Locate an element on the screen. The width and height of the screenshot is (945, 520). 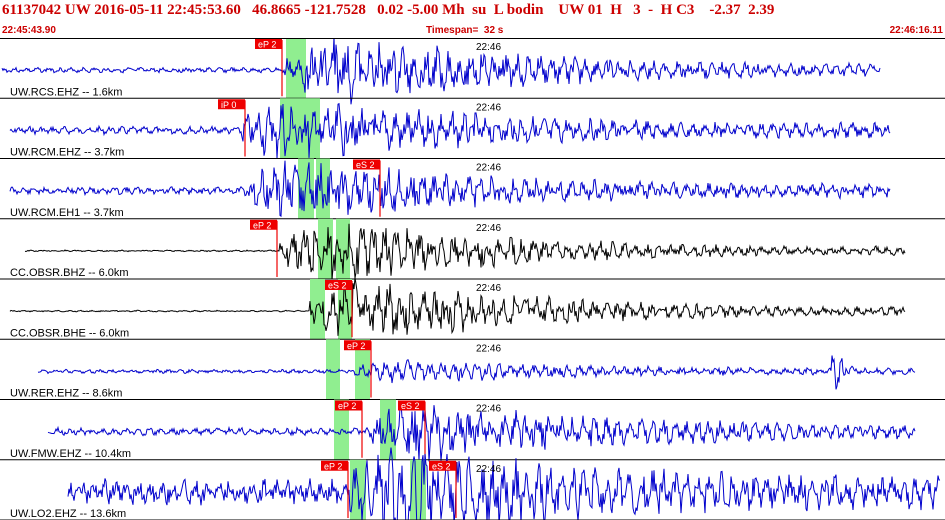
trace-panel: 22:46 eP 2 eS 2 UW.LO2.EHZ -- 13.6km is located at coordinates (472, 483).